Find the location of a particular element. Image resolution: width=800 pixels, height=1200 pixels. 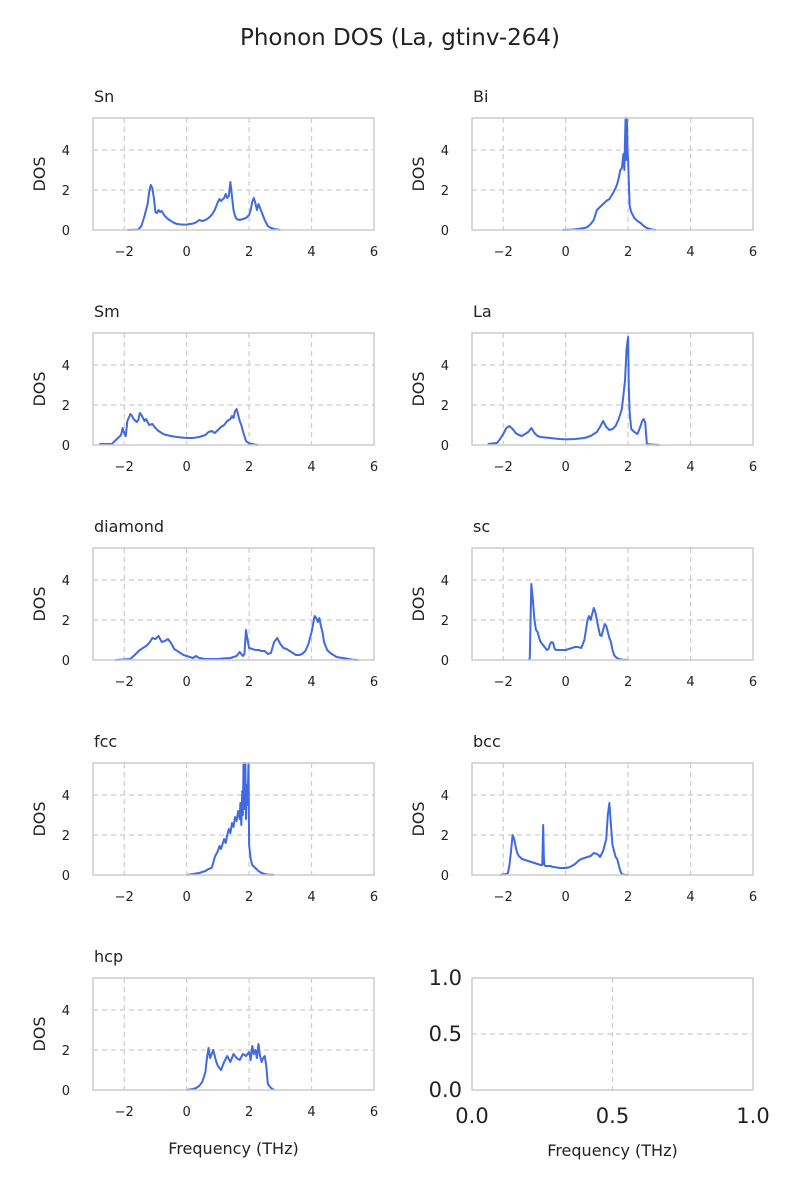

x-tick-label: 0.5 is located at coordinates (612, 1116).